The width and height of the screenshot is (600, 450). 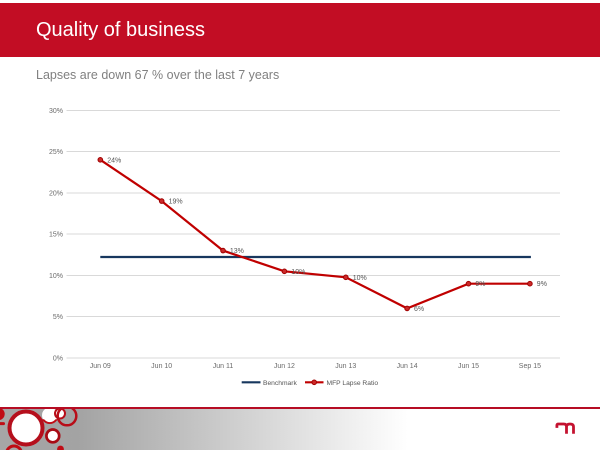 What do you see at coordinates (530, 366) in the screenshot?
I see `svg-text: Sep 15` at bounding box center [530, 366].